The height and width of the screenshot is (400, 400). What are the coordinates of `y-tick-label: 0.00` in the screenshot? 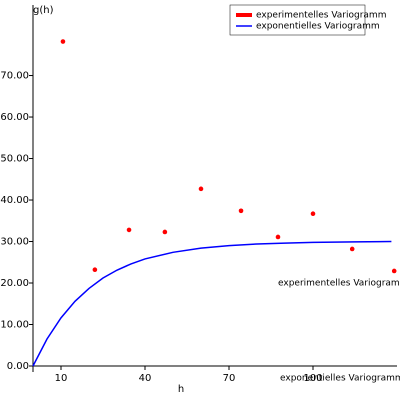 It's located at (18, 366).